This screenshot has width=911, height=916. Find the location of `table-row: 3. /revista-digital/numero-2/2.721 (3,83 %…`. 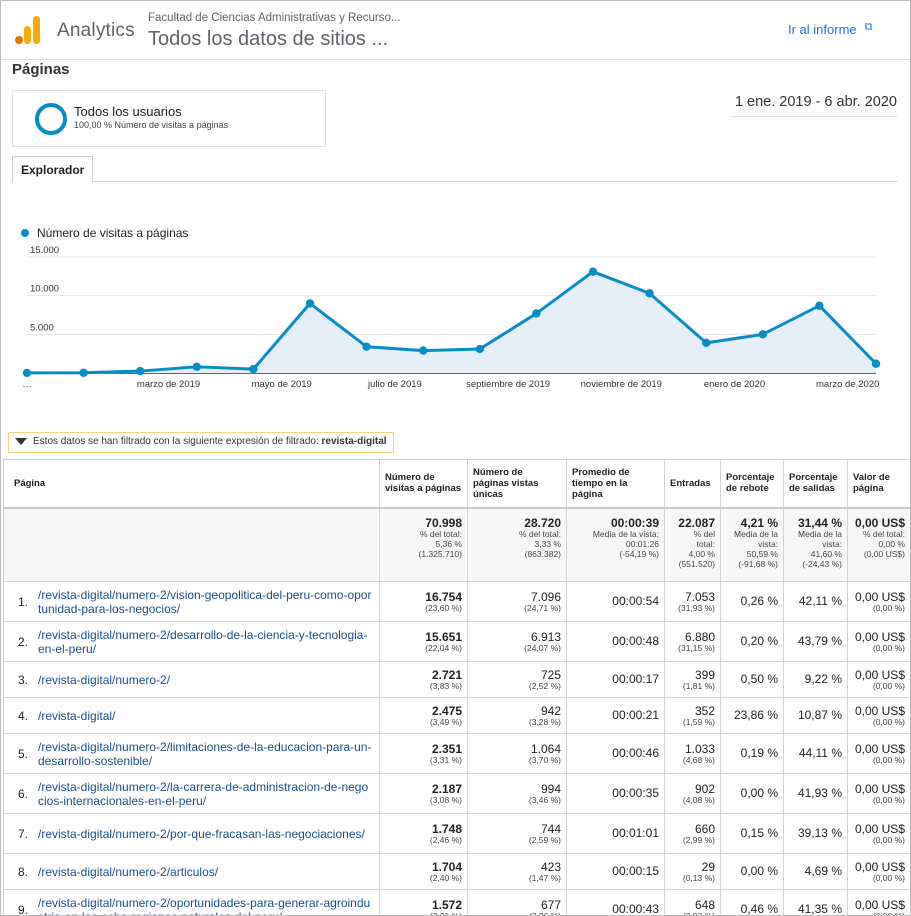

table-row: 3. /revista-digital/numero-2/2.721 (3,83 %… is located at coordinates (456, 679).